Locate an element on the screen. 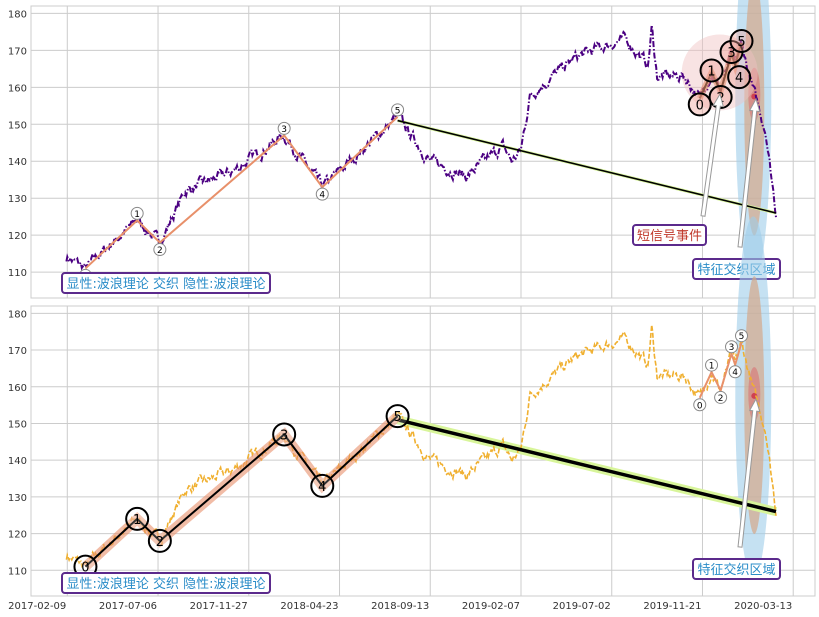 This screenshot has width=819, height=617. wave-label: 0 is located at coordinates (85, 568).